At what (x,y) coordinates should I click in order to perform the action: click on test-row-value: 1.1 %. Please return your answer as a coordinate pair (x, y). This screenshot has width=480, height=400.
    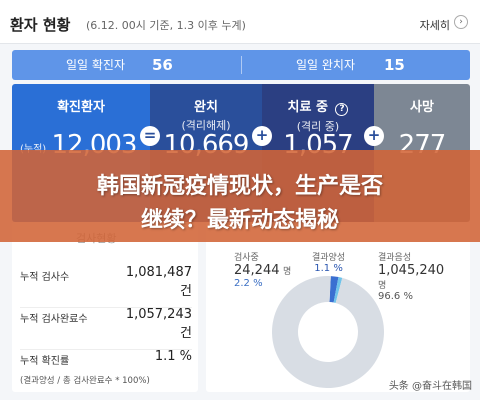
    Looking at the image, I should click on (173, 356).